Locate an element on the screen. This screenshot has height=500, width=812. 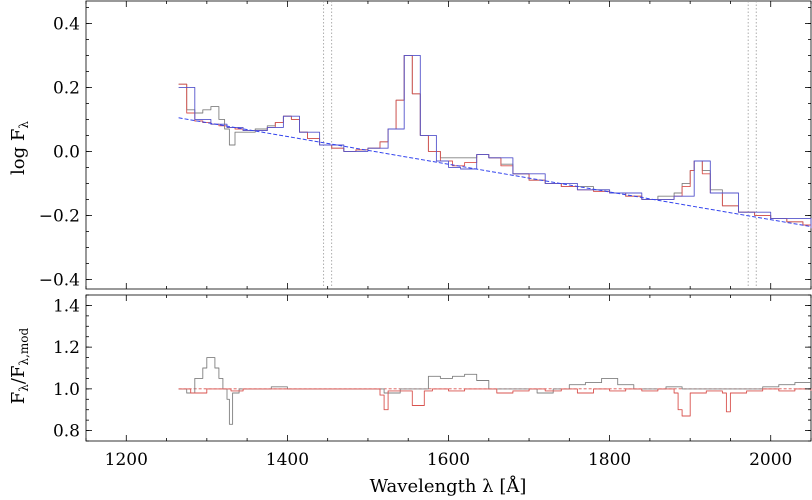
bottom-ylabel-sub2: λ,mod is located at coordinates (24, 347).